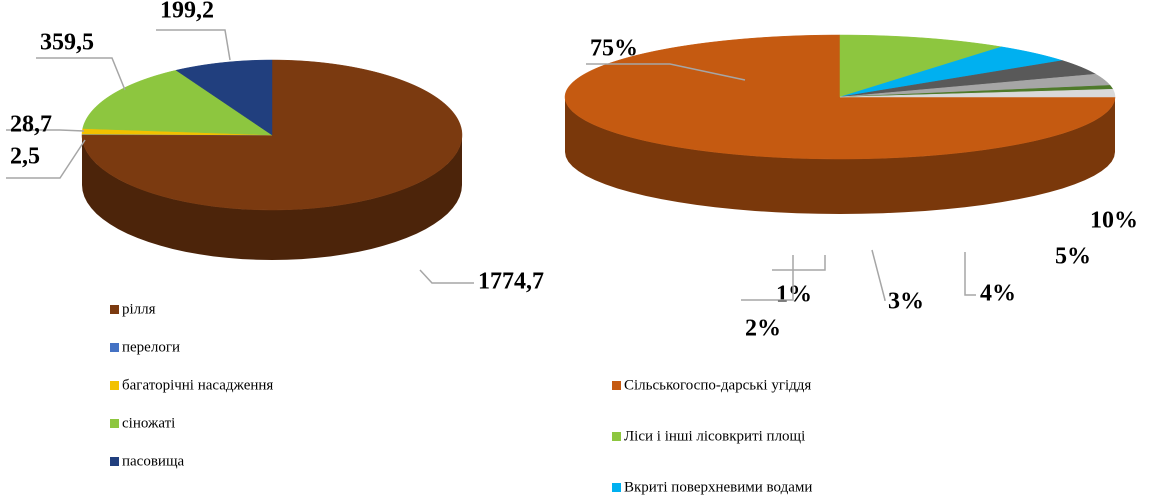 The height and width of the screenshot is (500, 1176). What do you see at coordinates (139, 309) in the screenshot?
I see `legend-label: рілля` at bounding box center [139, 309].